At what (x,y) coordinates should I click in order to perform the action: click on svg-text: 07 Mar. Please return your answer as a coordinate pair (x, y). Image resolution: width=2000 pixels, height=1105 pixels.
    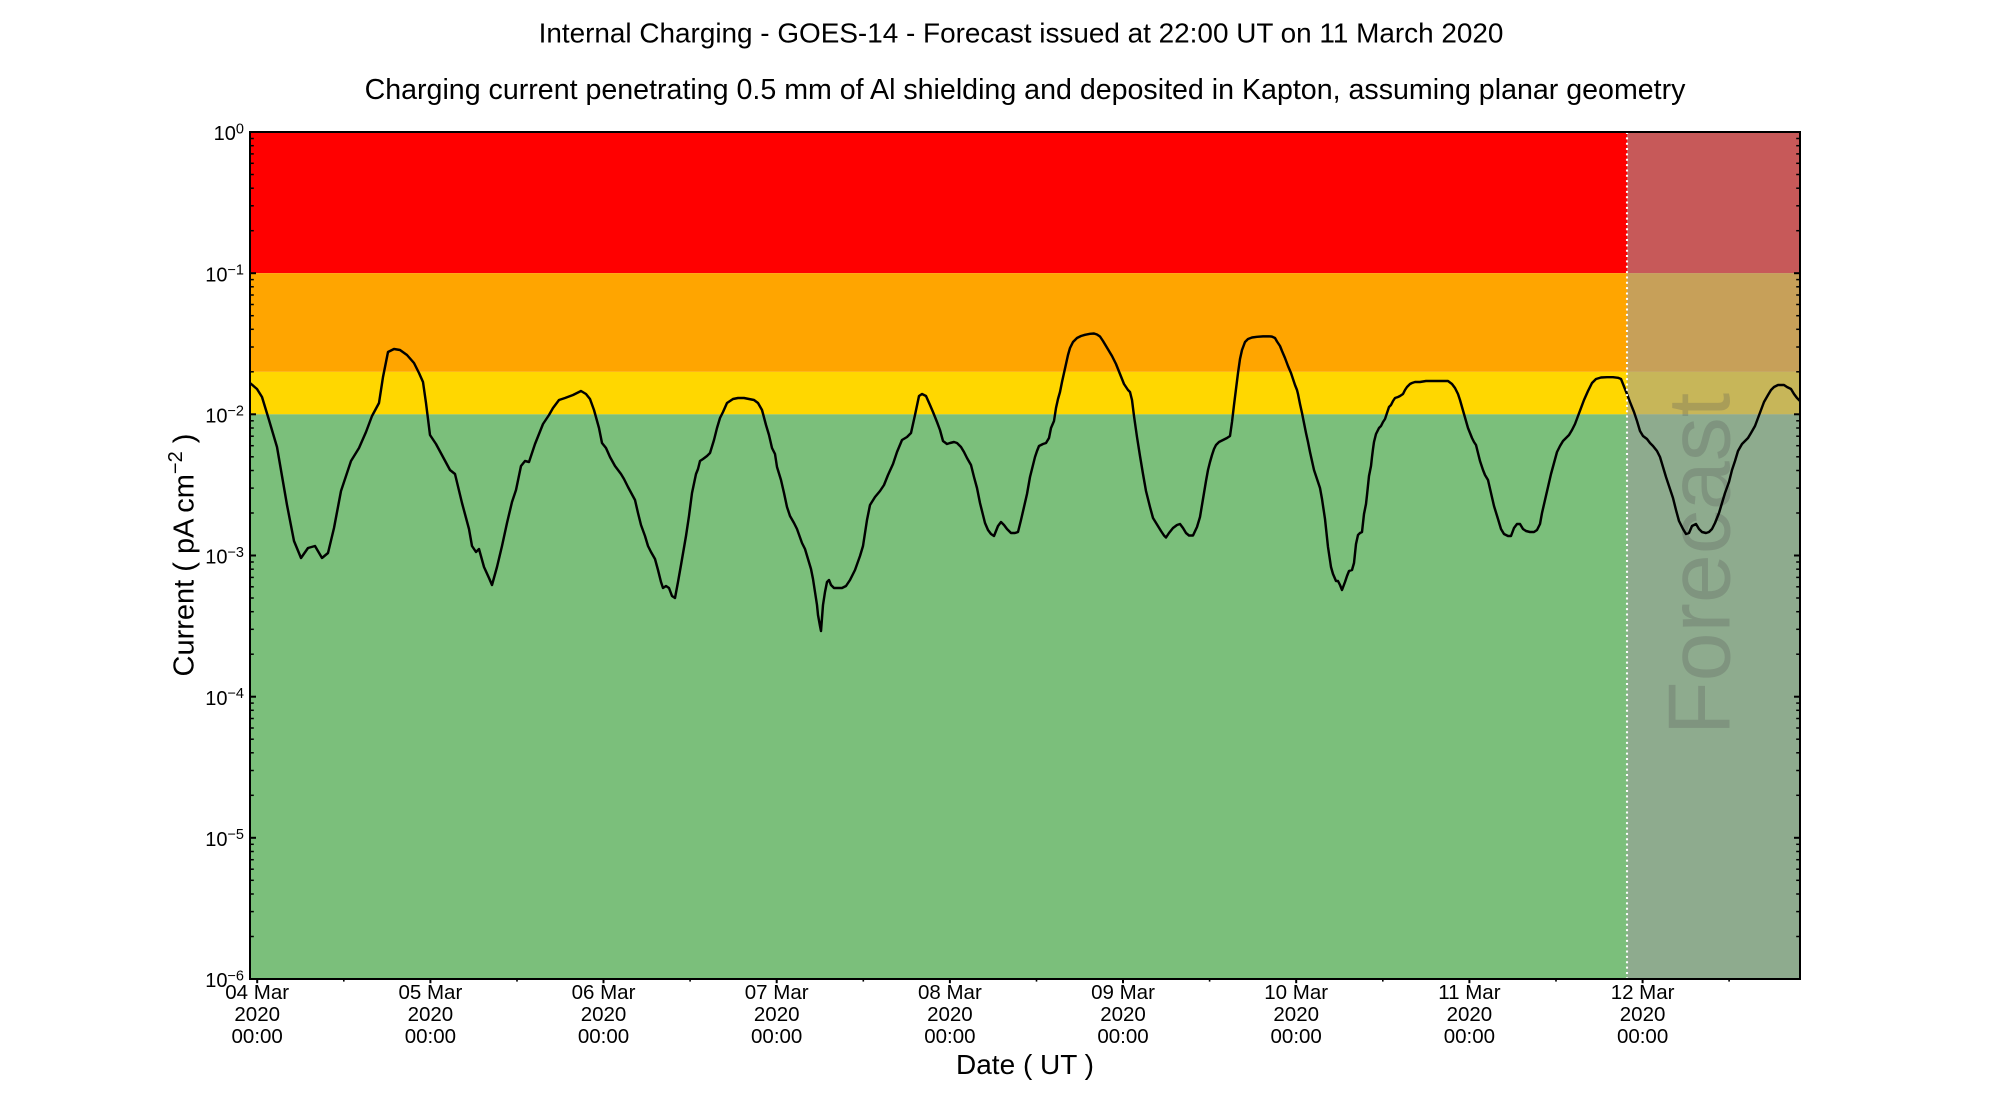
    Looking at the image, I should click on (777, 992).